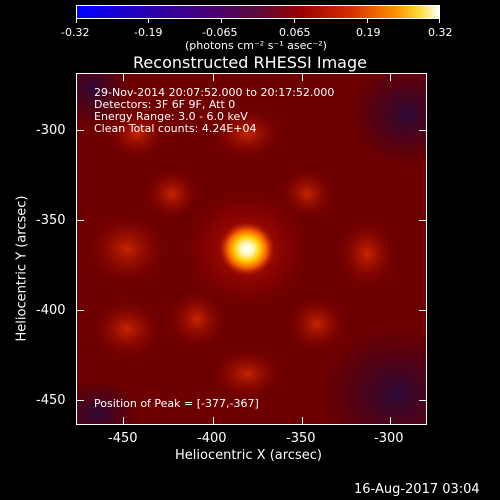  I want to click on plot-title: Reconstructed RHESSI Image, so click(250, 62).